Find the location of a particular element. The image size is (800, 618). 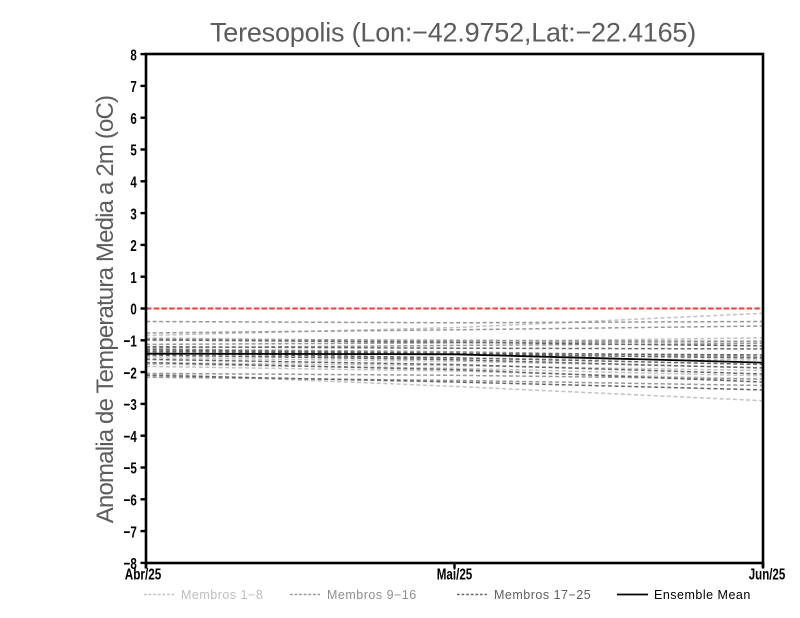

svg-text: Membros 1−8 is located at coordinates (222, 595).